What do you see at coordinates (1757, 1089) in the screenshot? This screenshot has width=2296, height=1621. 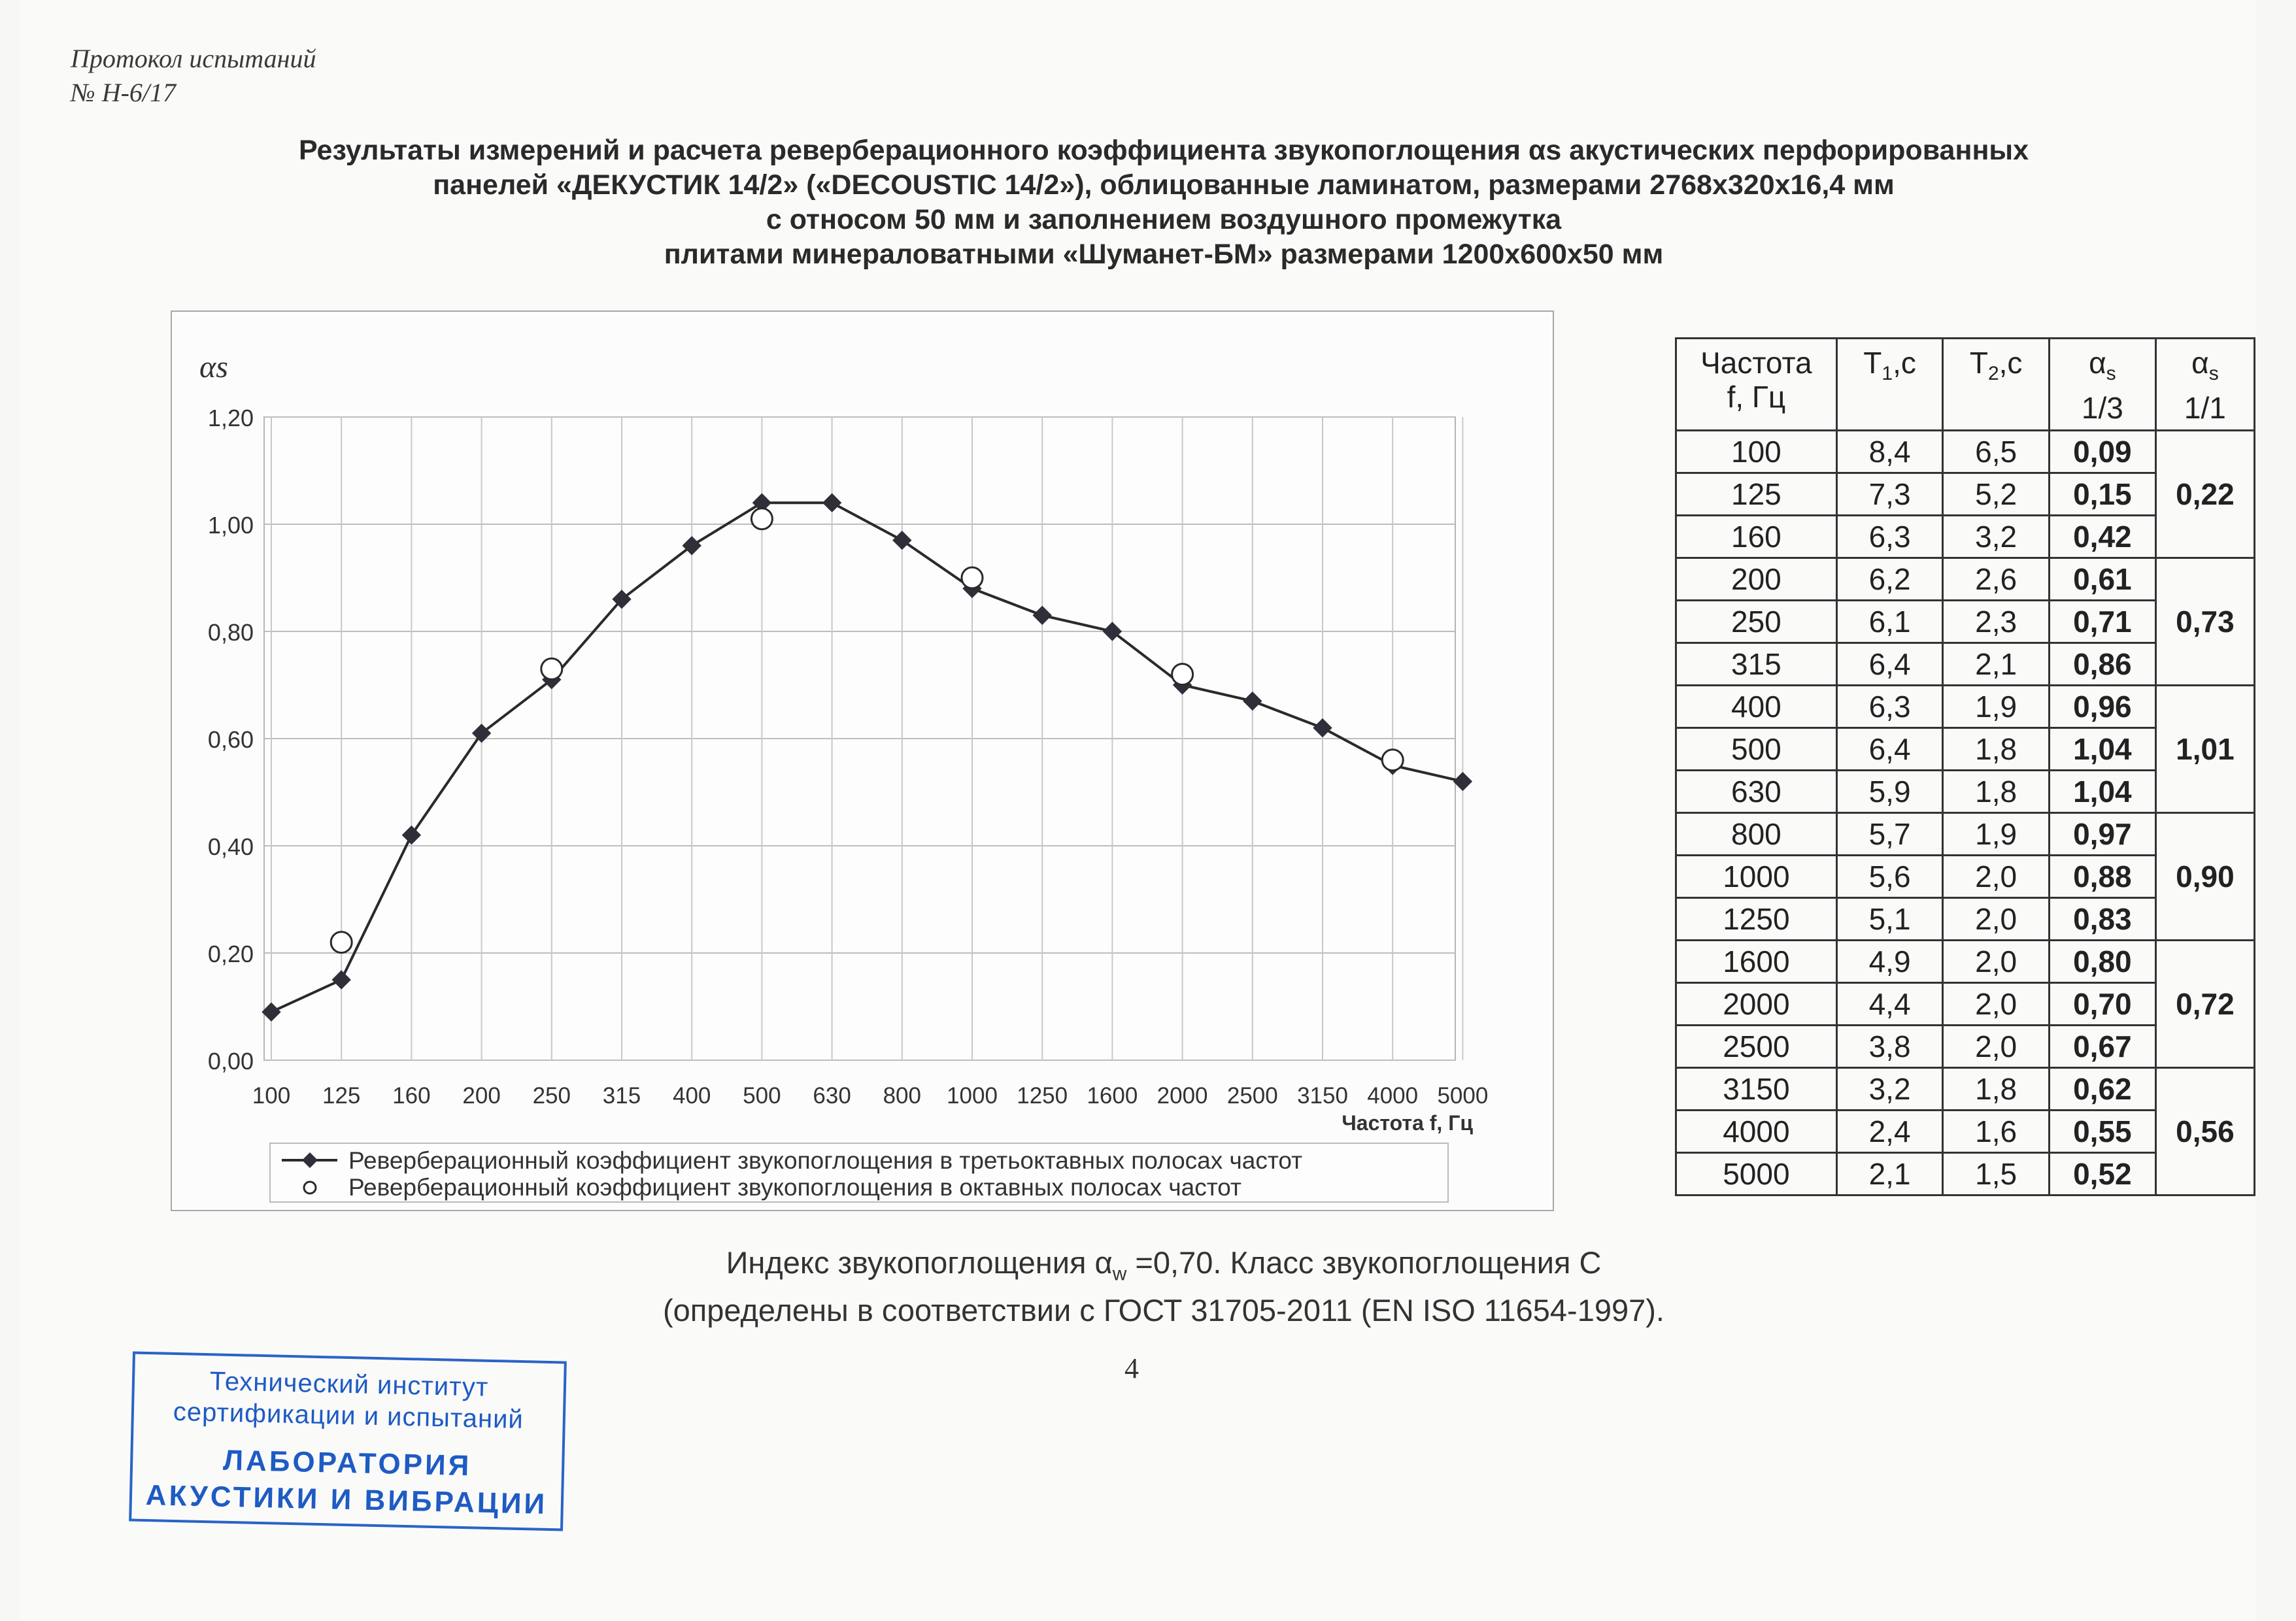 I see `cell-frequency: 3150` at bounding box center [1757, 1089].